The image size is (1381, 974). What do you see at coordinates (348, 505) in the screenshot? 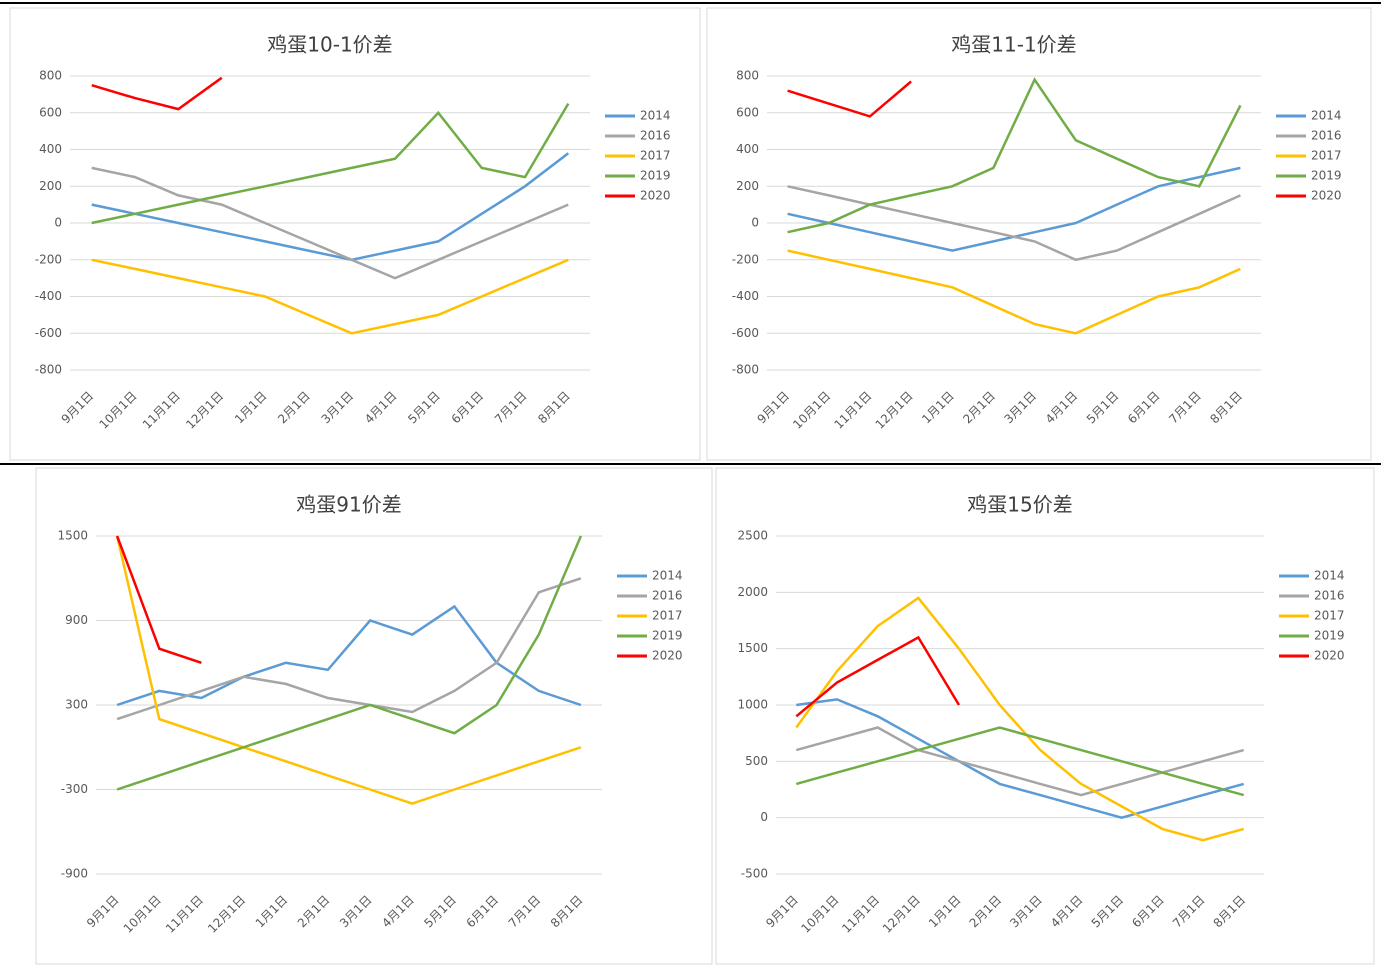
I see `chart-title: 鸡蛋91价差` at bounding box center [348, 505].